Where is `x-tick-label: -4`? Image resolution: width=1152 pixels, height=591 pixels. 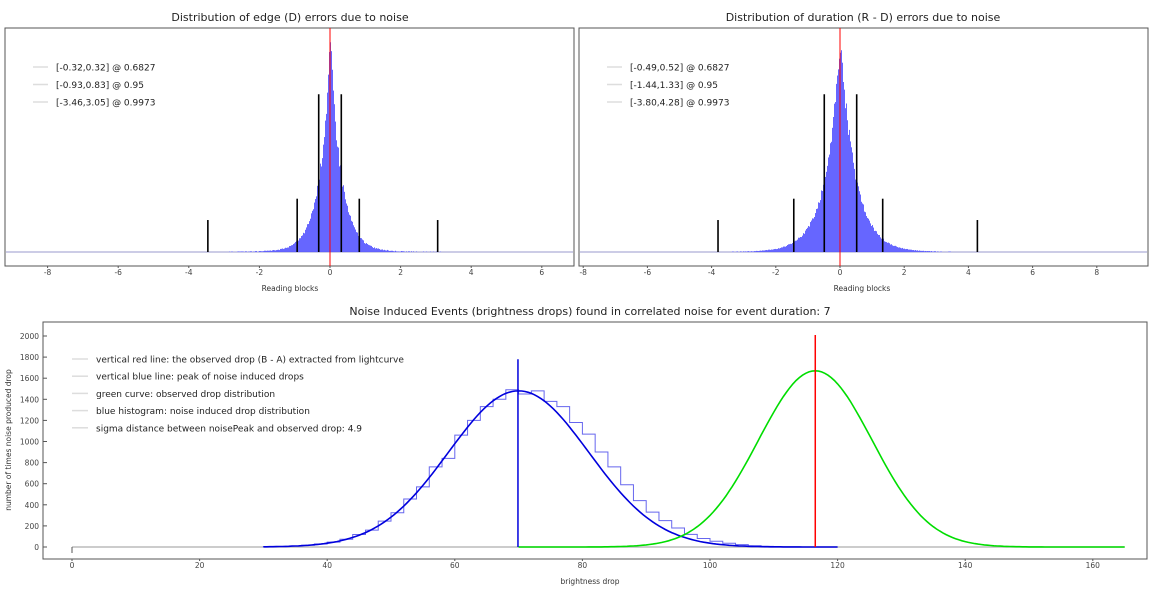 x-tick-label: -4 is located at coordinates (189, 272).